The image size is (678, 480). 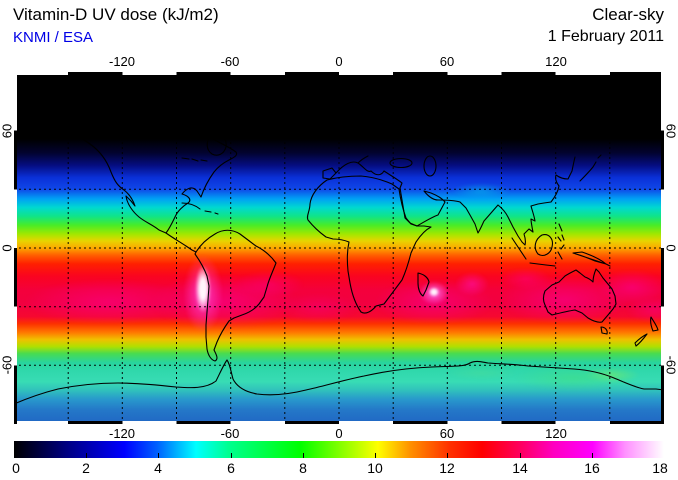 What do you see at coordinates (319, 308) in the screenshot?
I see `uv-hotspot-atlantic` at bounding box center [319, 308].